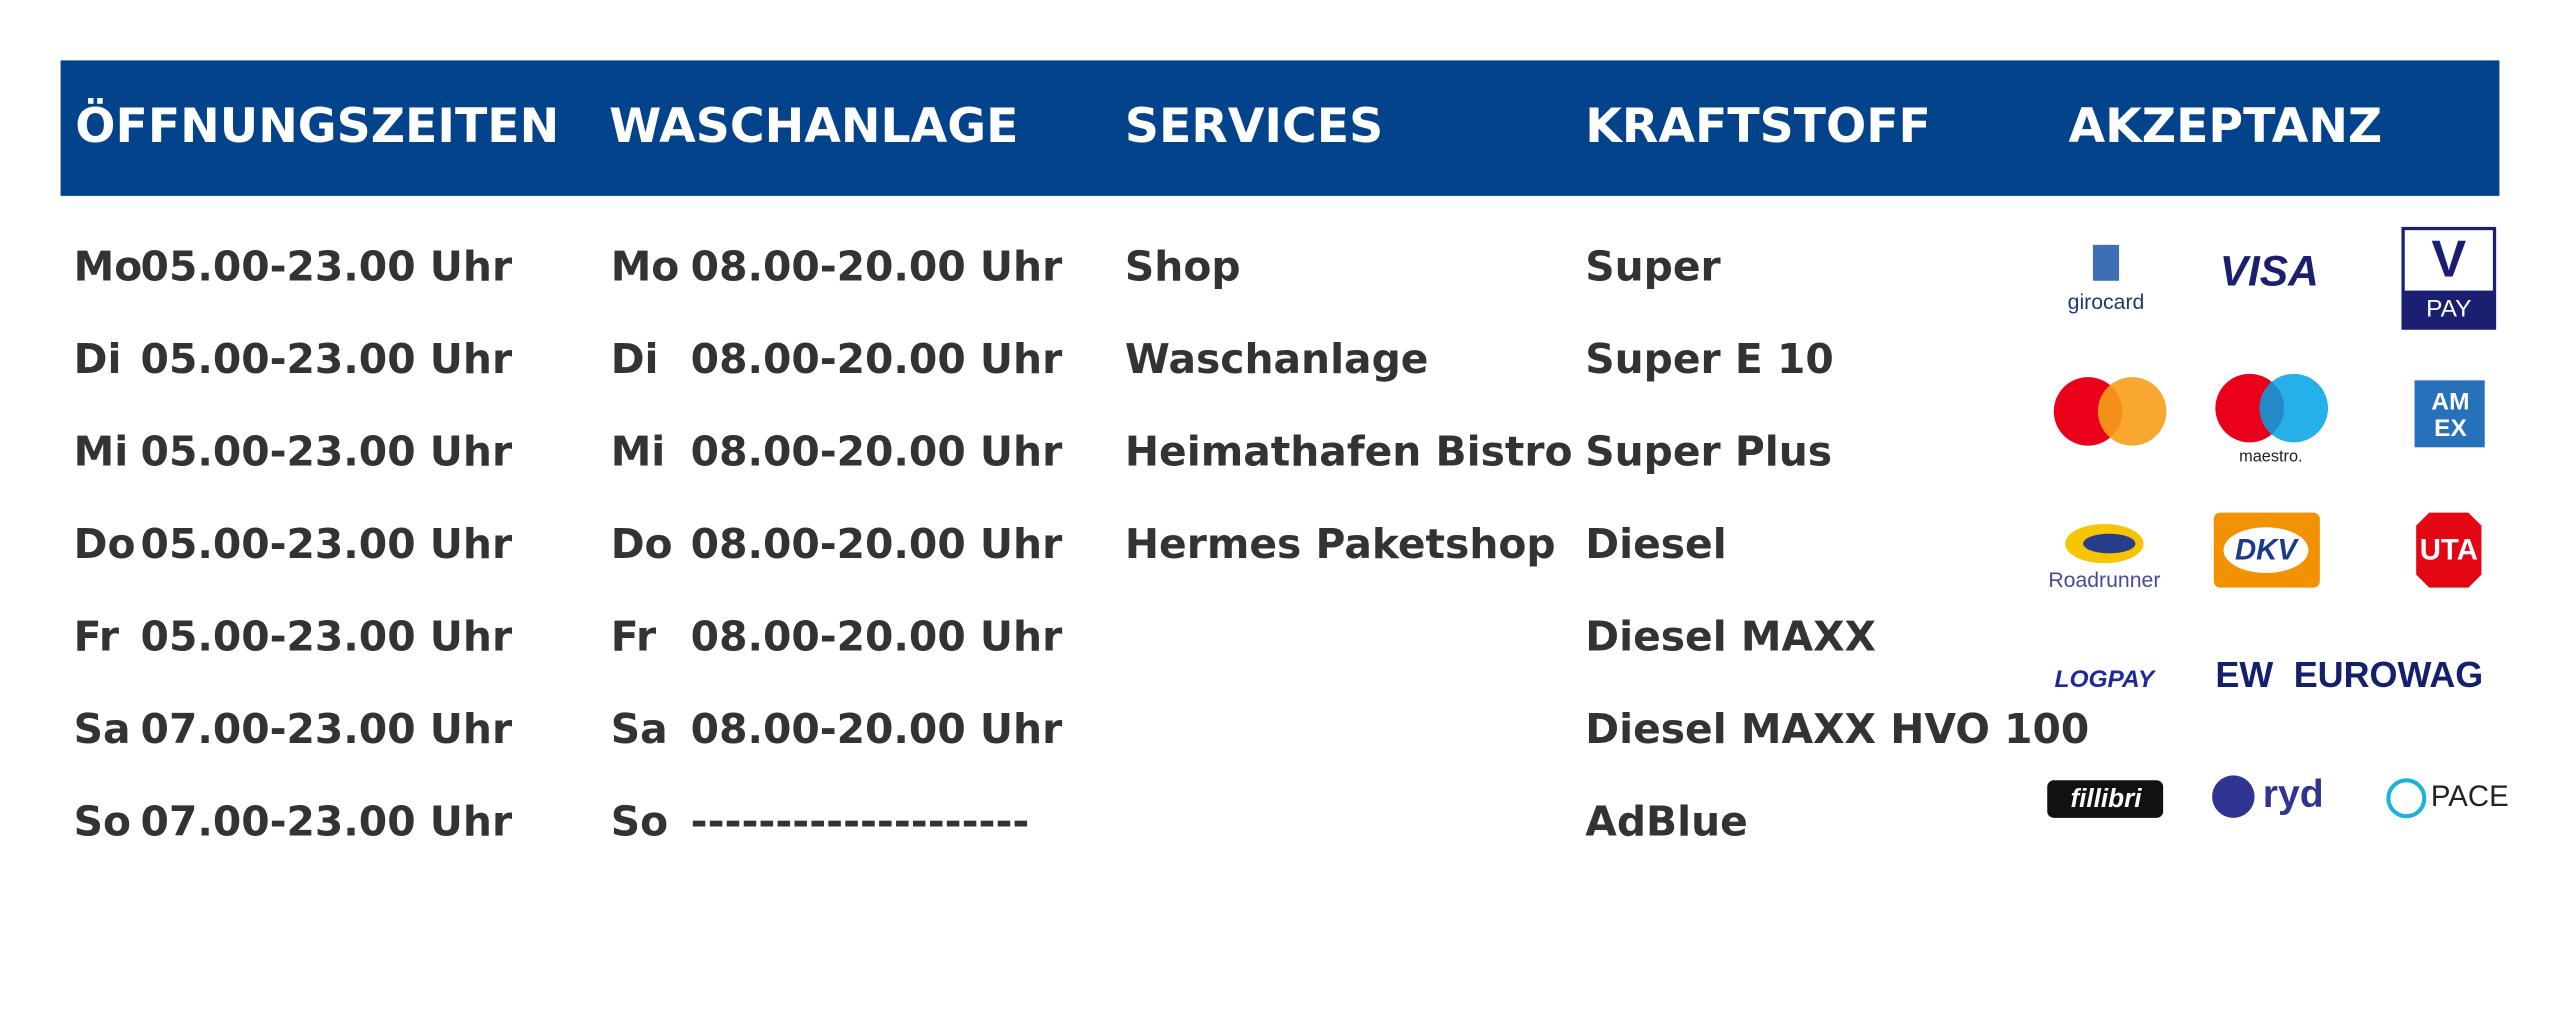 This screenshot has width=2560, height=1017. Describe the element at coordinates (2448, 309) in the screenshot. I see `logo-text: PAY` at that location.